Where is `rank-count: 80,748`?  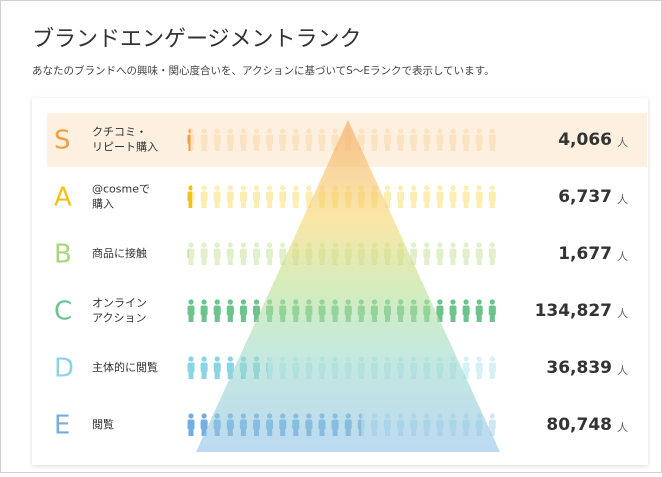 rank-count: 80,748 is located at coordinates (579, 425).